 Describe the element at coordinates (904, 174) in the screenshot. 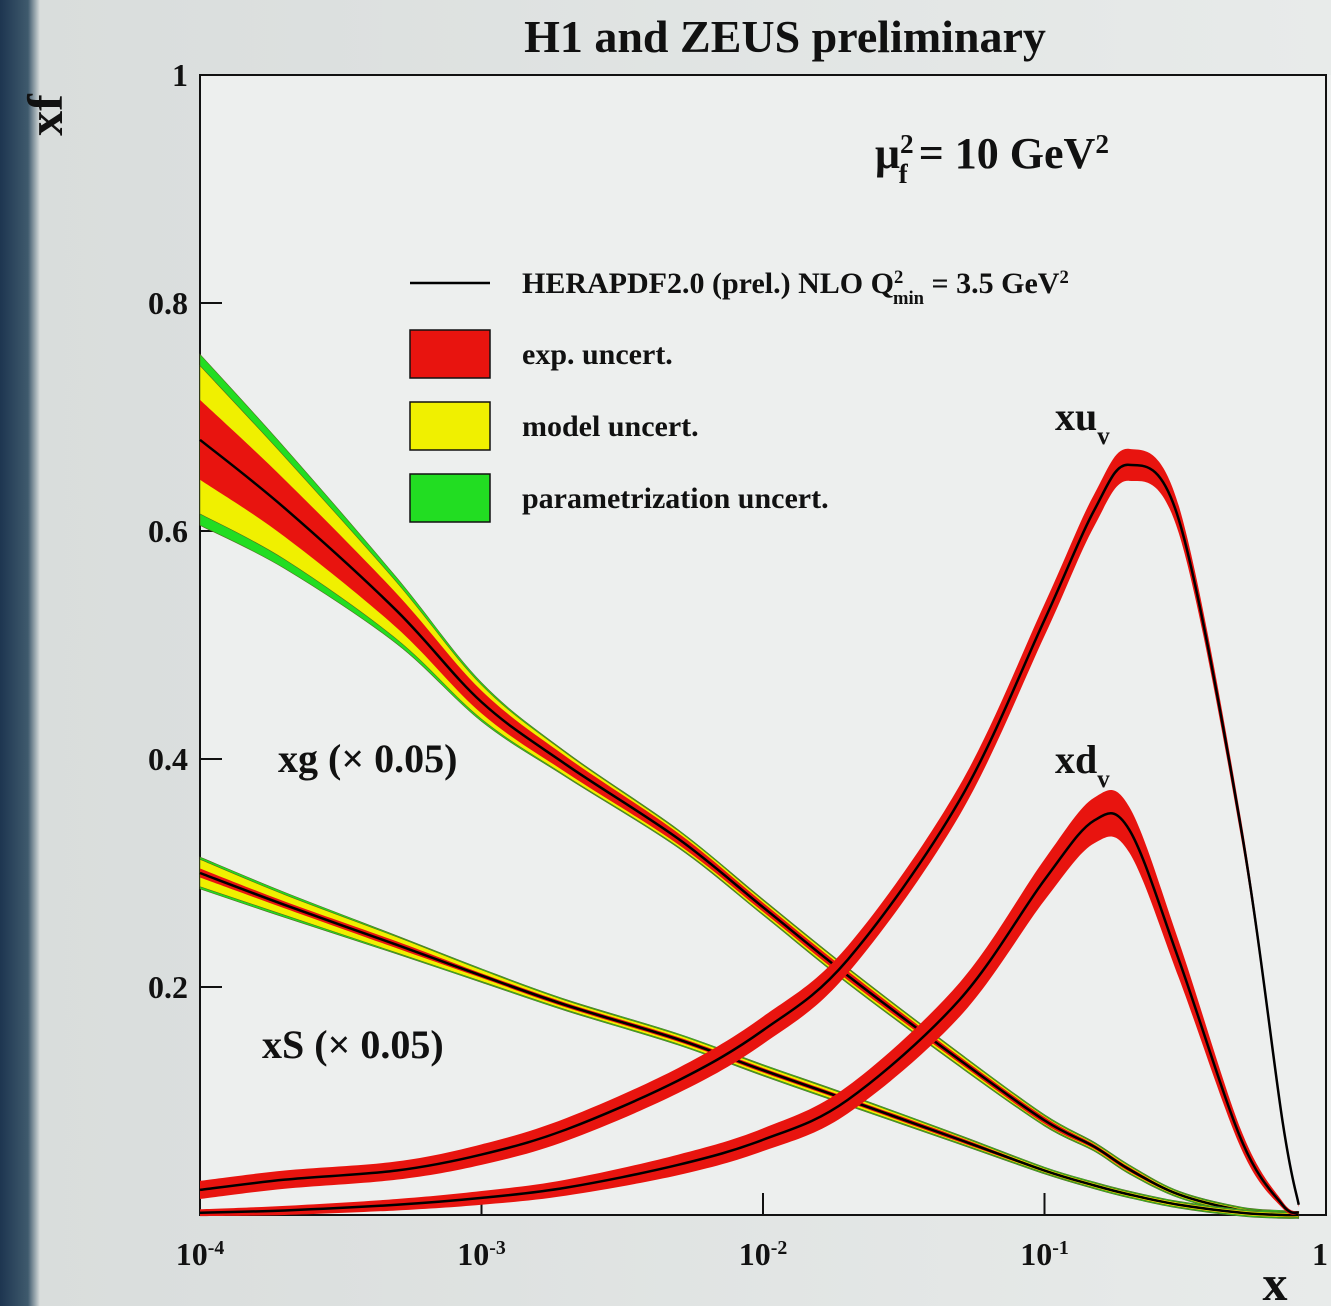

I see `annotation-part: f` at that location.